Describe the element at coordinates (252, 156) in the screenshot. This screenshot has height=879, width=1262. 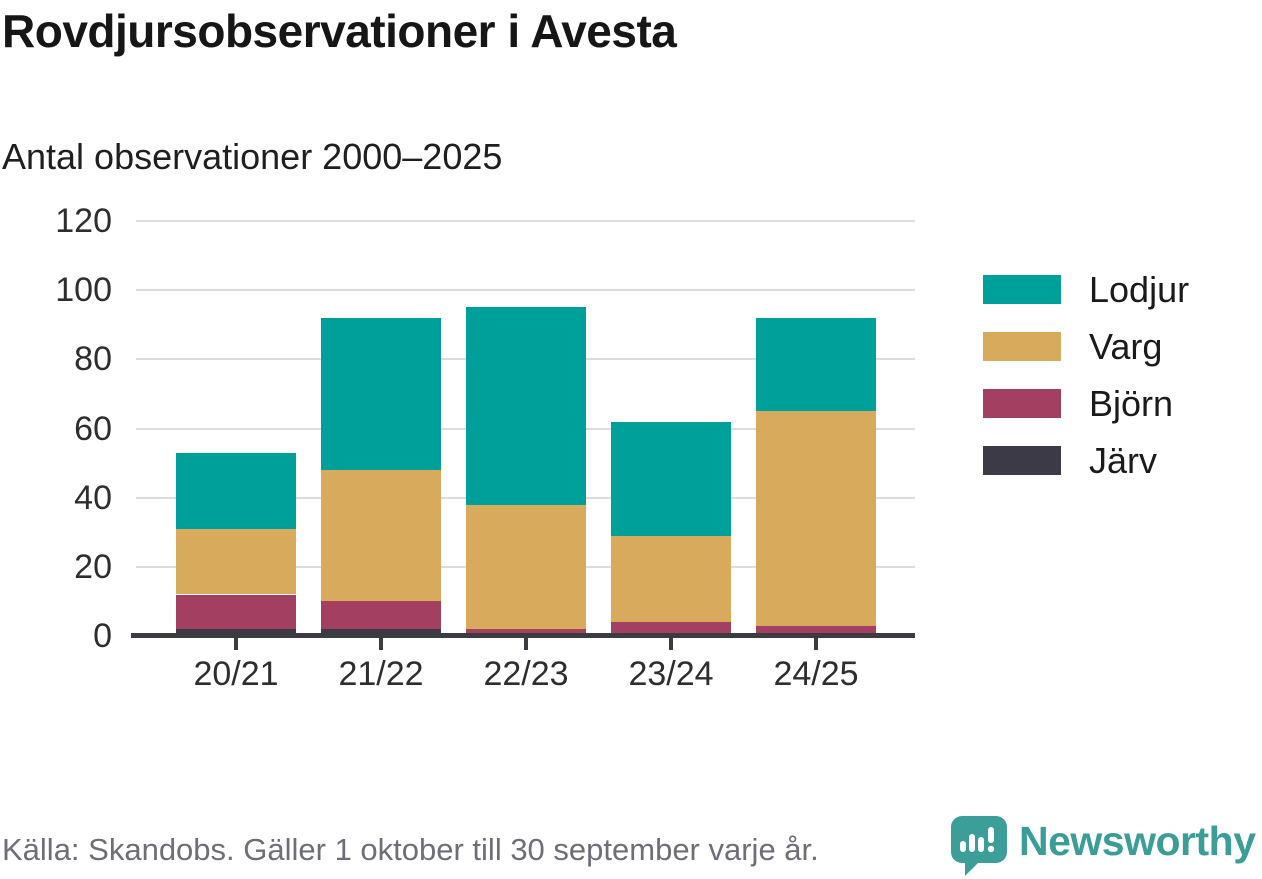
I see `chart-subtitle: Antal observationer 2000–2025` at that location.